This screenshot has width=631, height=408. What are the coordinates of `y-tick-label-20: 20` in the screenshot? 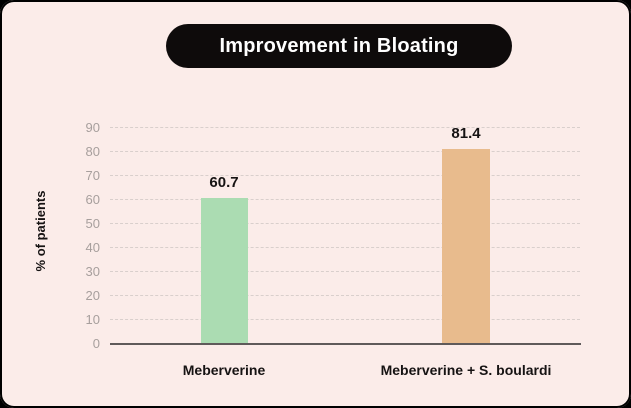 It's located at (92, 295).